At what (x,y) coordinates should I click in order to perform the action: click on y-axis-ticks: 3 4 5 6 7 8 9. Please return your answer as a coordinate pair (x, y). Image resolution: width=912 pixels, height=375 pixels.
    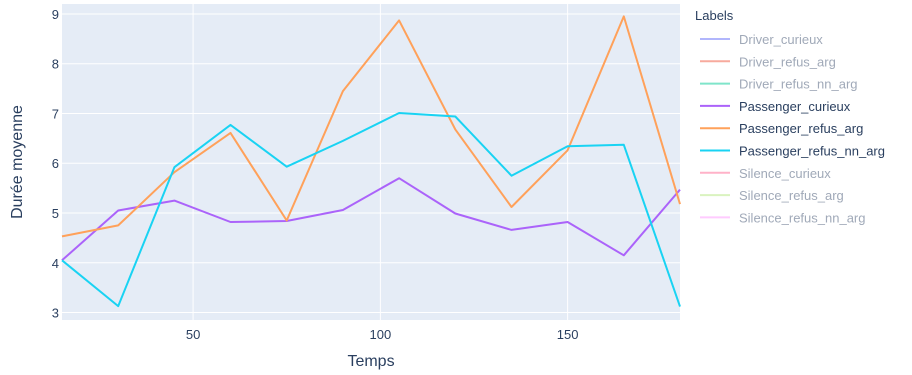
    Looking at the image, I should click on (55, 164).